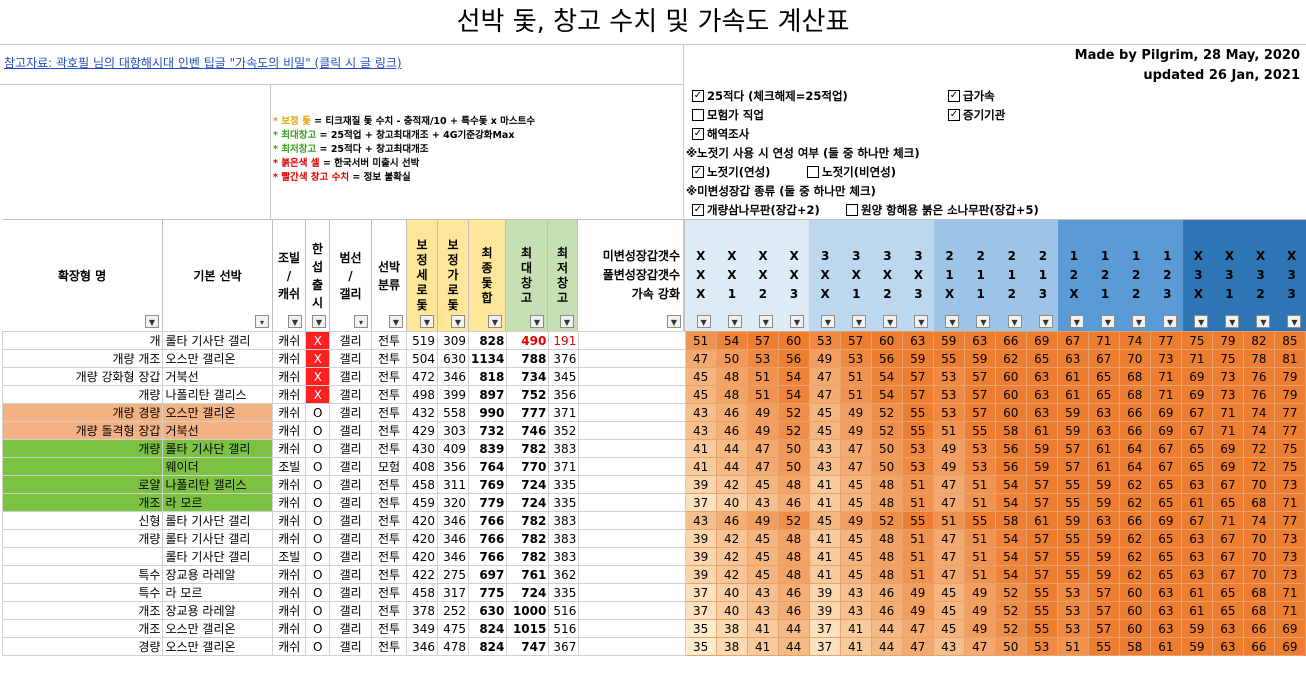 The image size is (1306, 675). What do you see at coordinates (1289, 394) in the screenshot?
I see `cell-accel: 79` at bounding box center [1289, 394].